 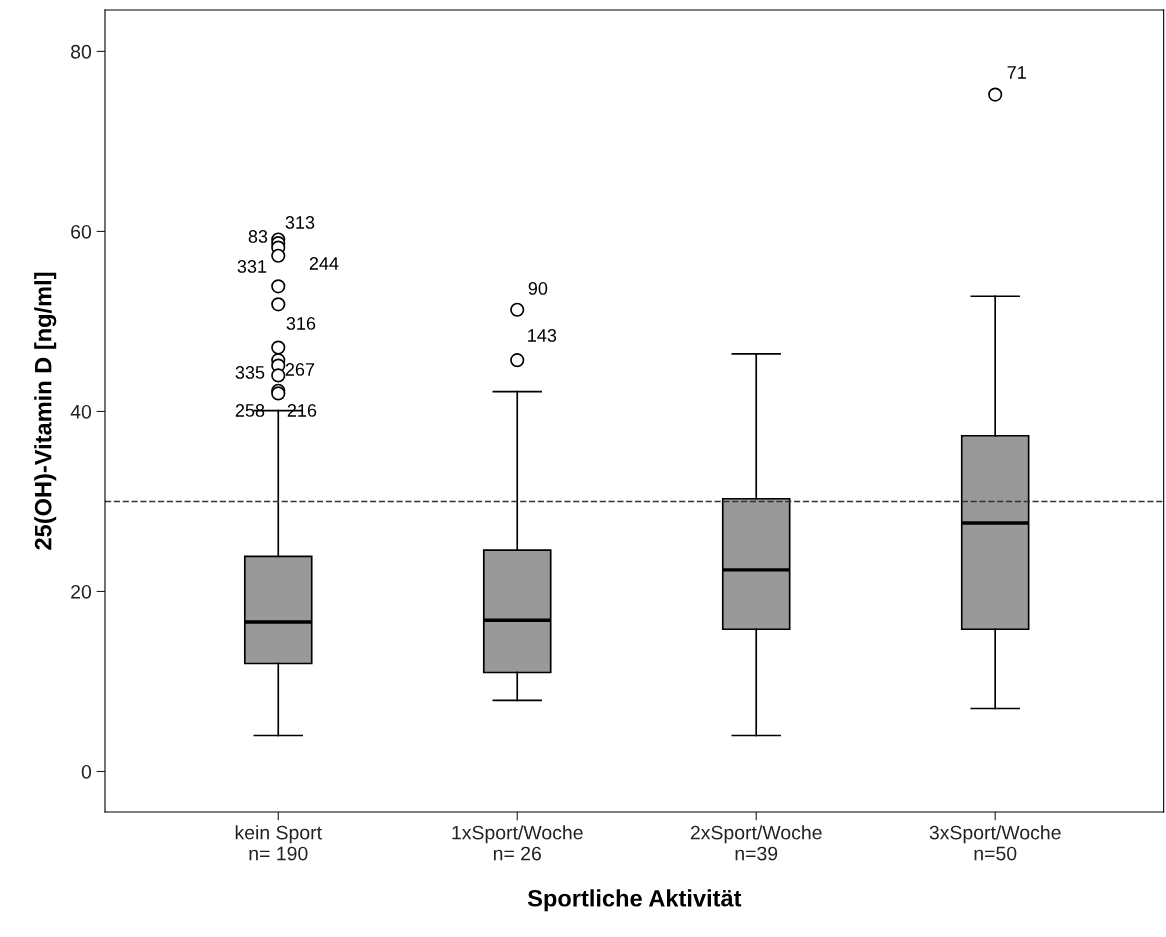 I want to click on x-tick-label: 2xSport/Woche n=39, so click(x=756, y=843).